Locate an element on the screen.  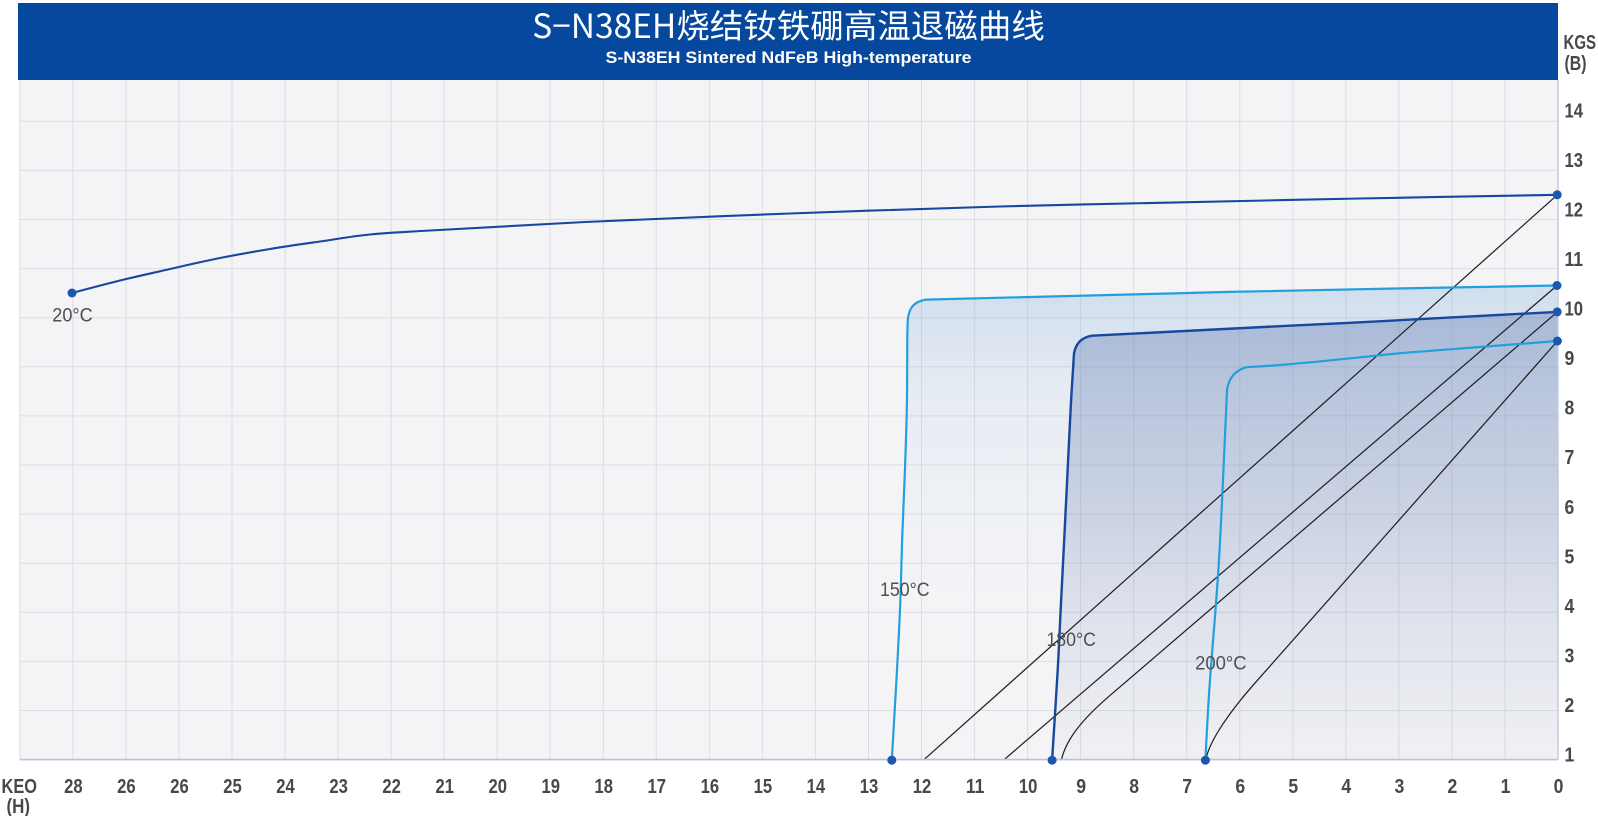
svg-text: 22 is located at coordinates (391, 787).